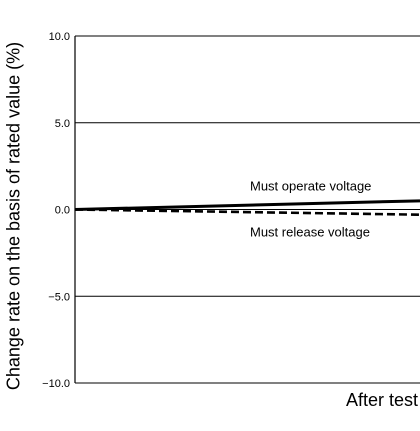 This screenshot has width=420, height=431. Describe the element at coordinates (310, 232) in the screenshot. I see `annotation-must-release: Must release voltage` at that location.